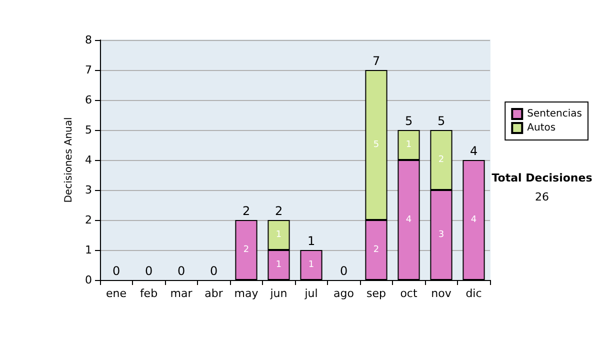 This screenshot has height=340, width=600. I want to click on y-tick-label: 3, so click(88, 190).